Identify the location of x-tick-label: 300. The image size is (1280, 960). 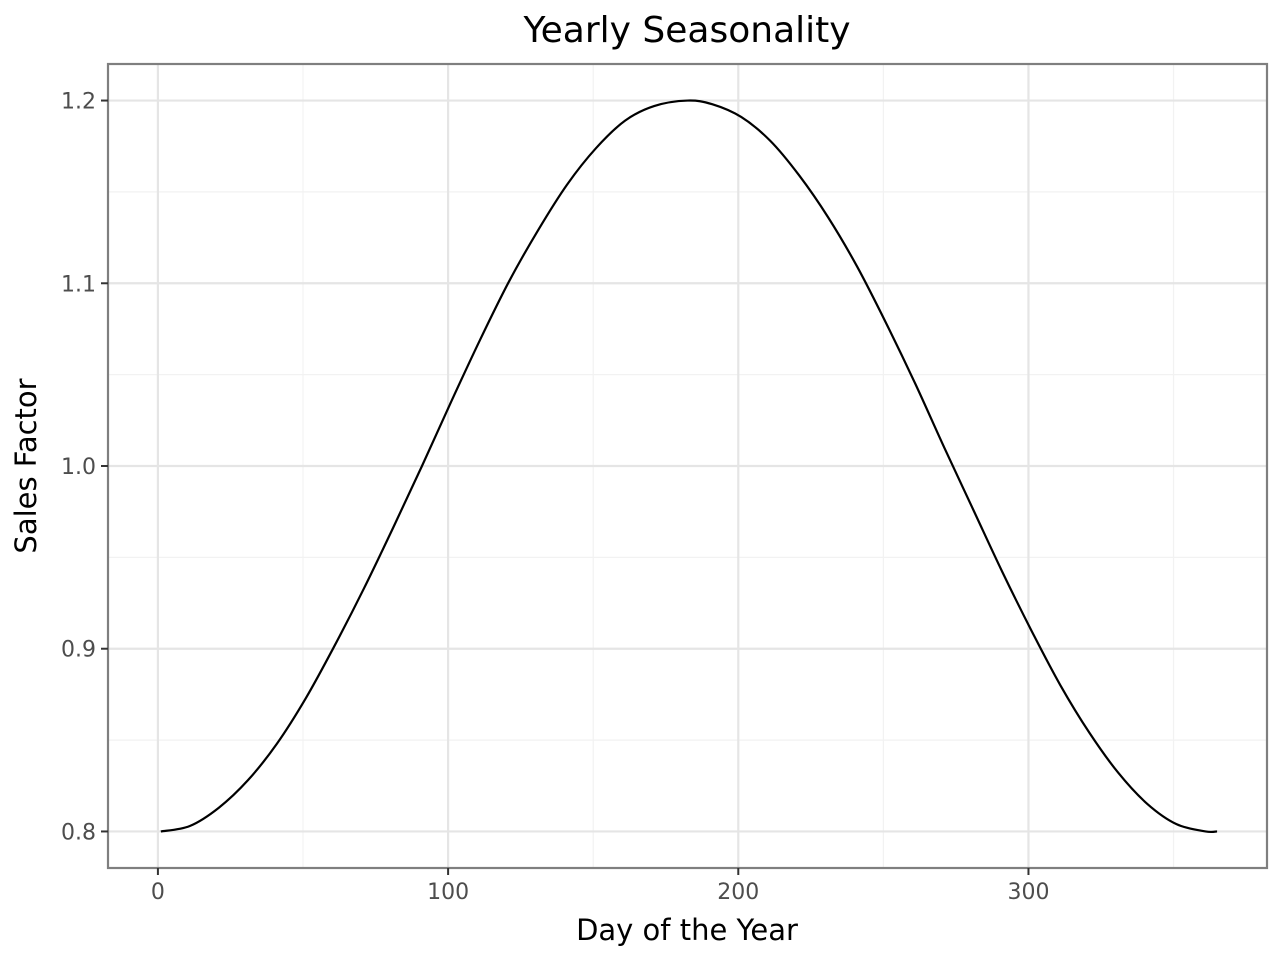
(1028, 892).